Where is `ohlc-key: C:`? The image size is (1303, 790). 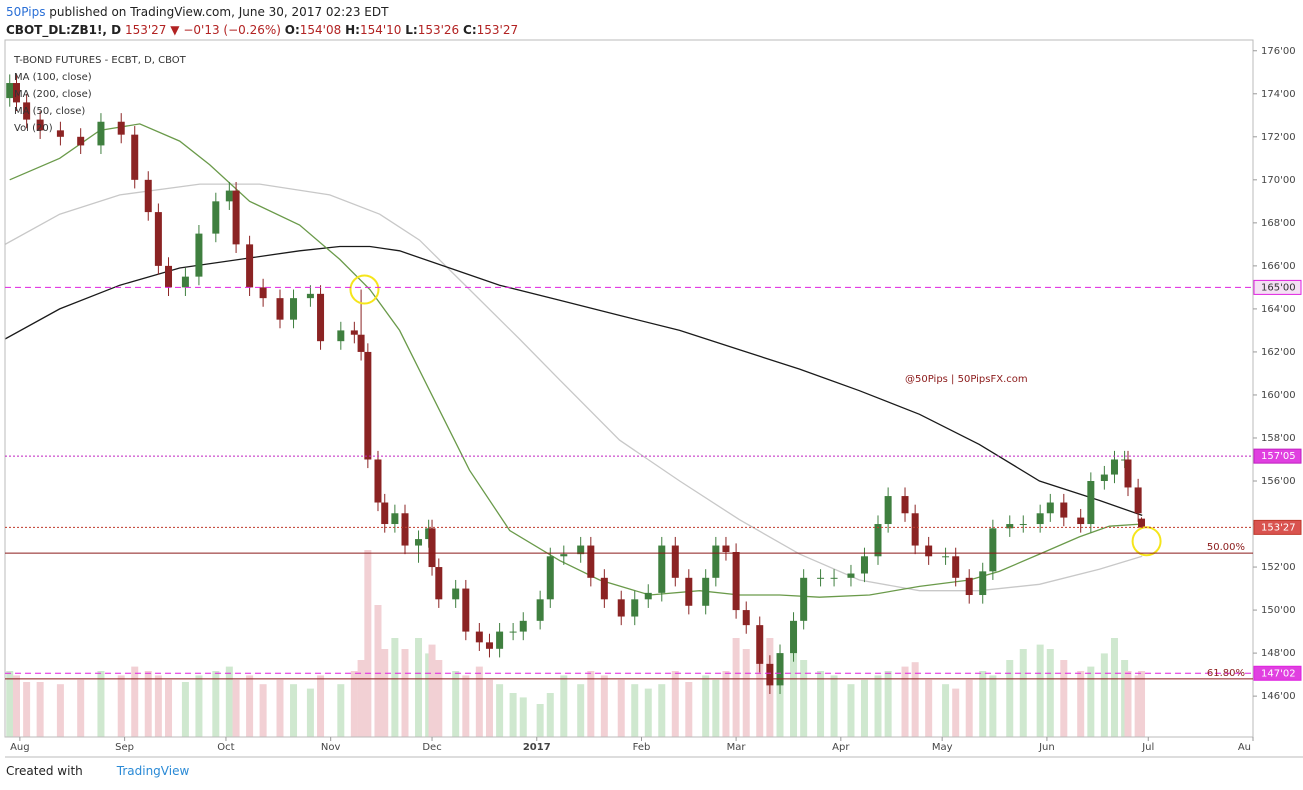
ohlc-key: C: is located at coordinates (470, 30).